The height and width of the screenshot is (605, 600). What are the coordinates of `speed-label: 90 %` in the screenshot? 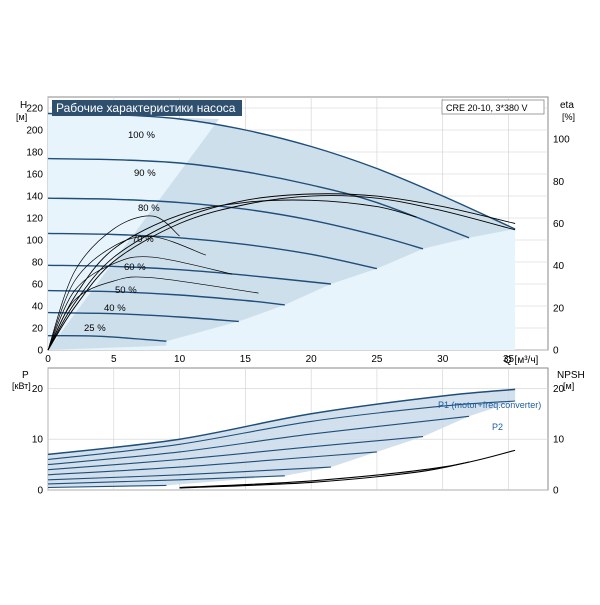 It's located at (145, 173).